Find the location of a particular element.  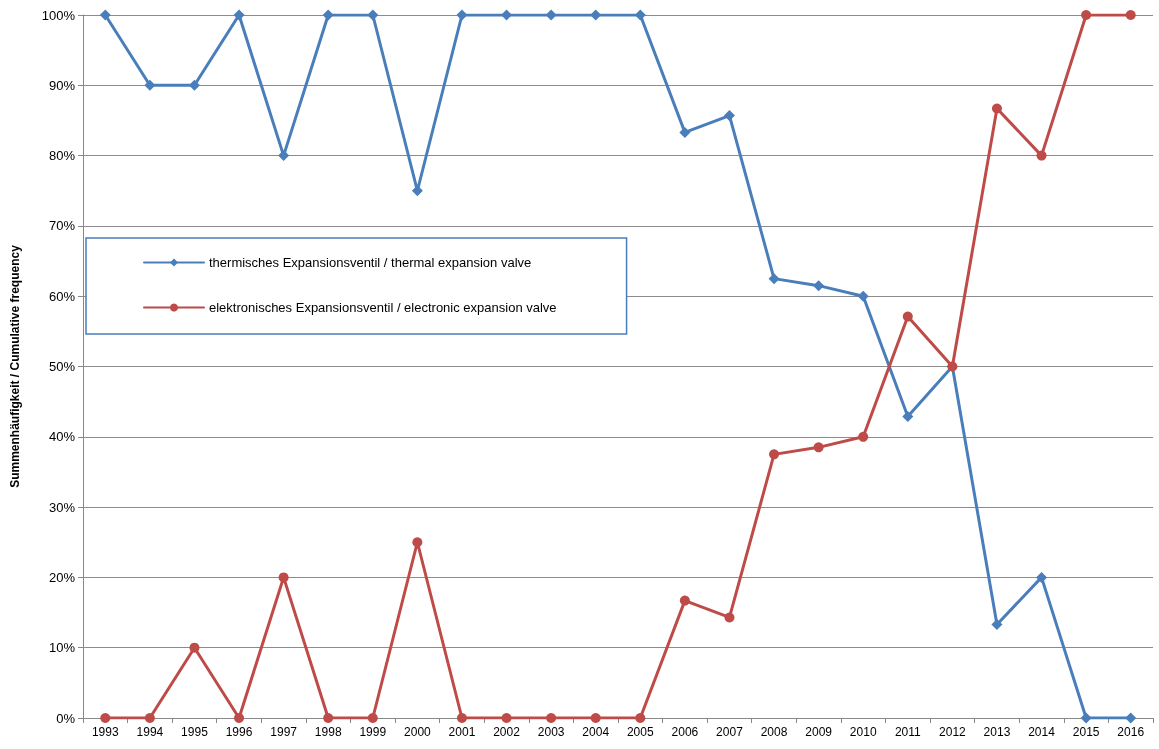

x-tick-label: 1993 is located at coordinates (105, 732).